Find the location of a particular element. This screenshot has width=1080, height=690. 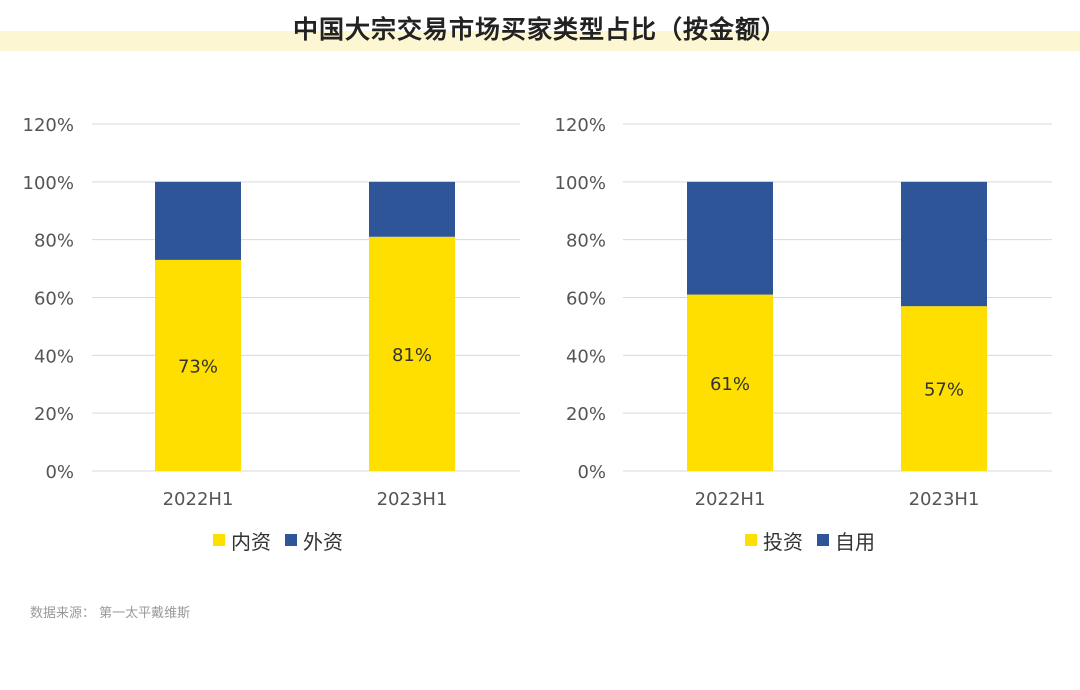

data-label: 81% is located at coordinates (412, 355).